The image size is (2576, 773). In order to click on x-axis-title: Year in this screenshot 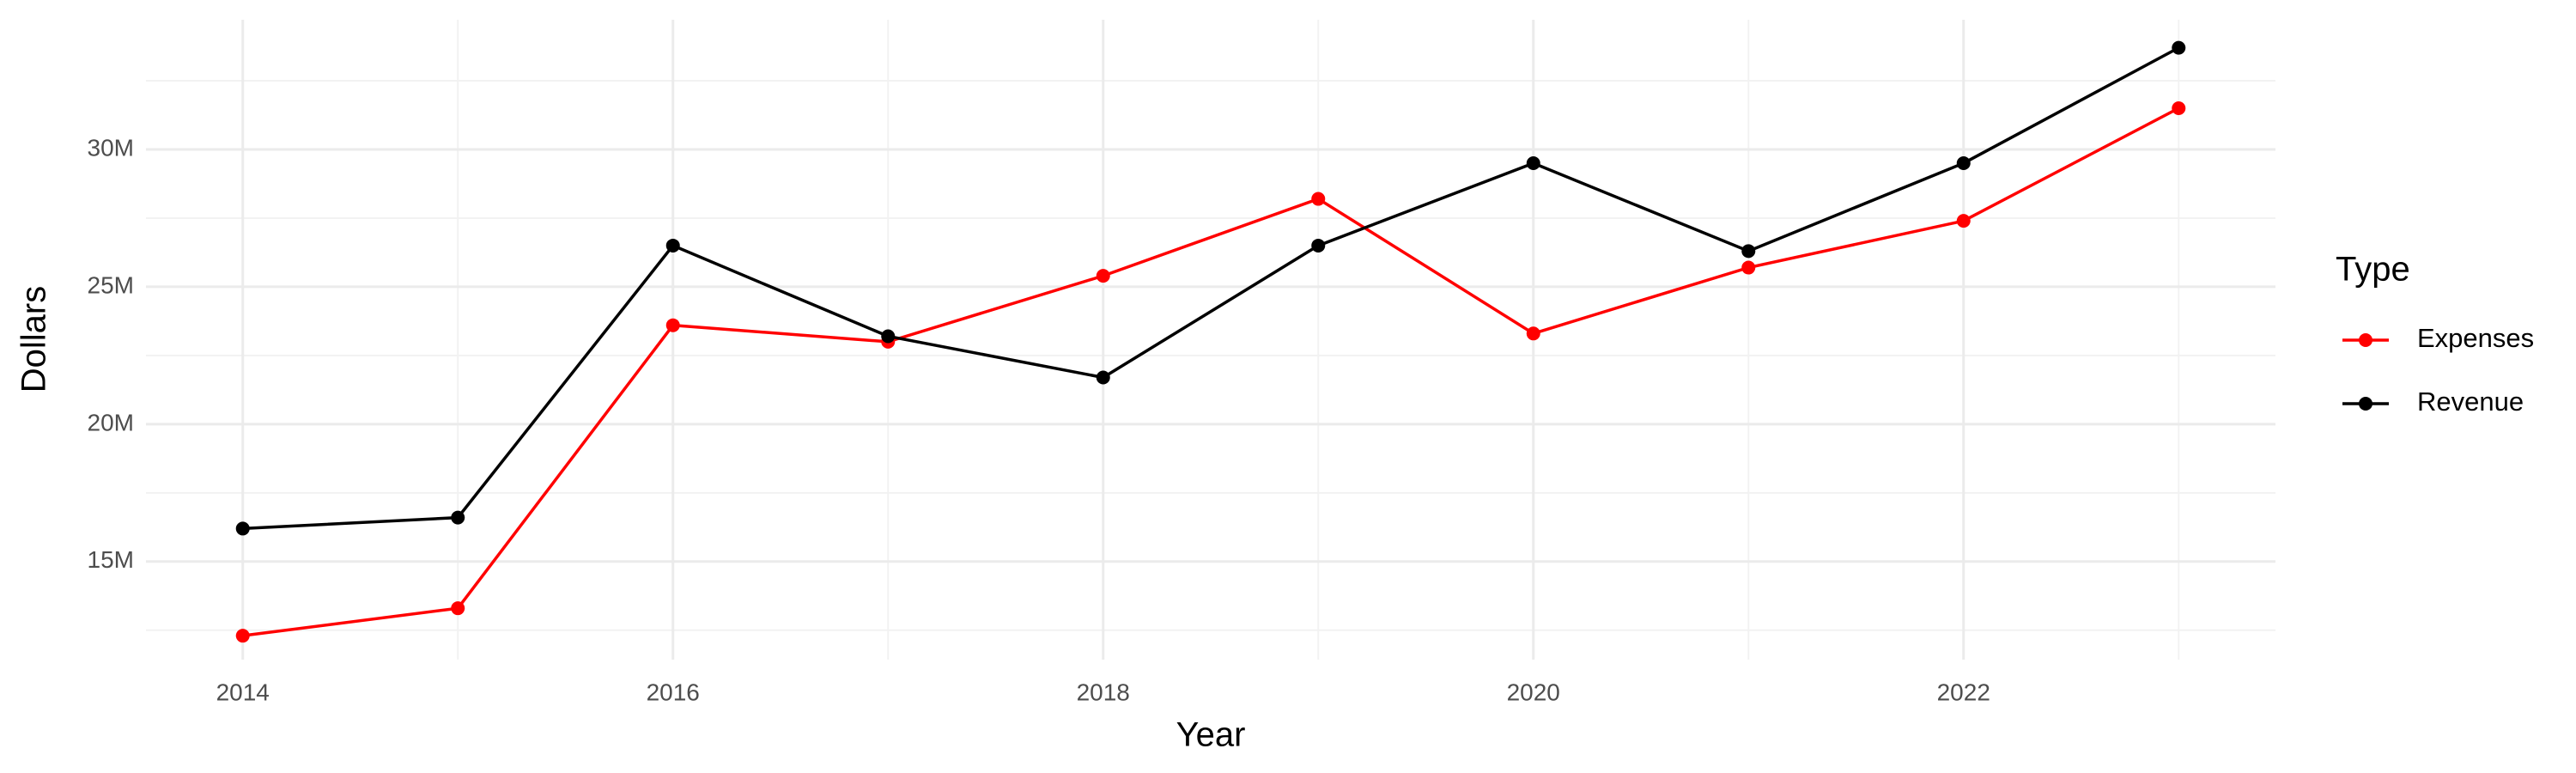, I will do `click(1211, 735)`.